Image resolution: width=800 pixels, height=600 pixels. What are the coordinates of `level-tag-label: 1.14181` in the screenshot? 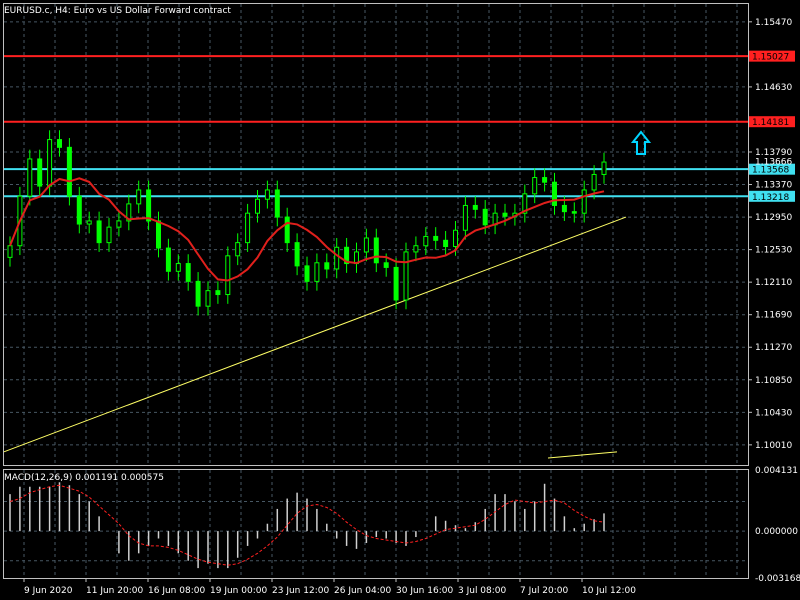 It's located at (770, 123).